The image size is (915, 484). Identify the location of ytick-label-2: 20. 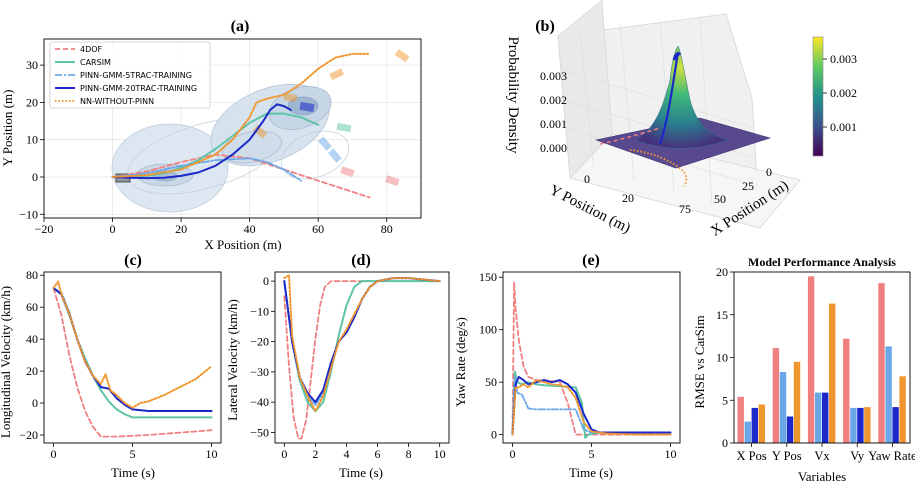
(32, 371).